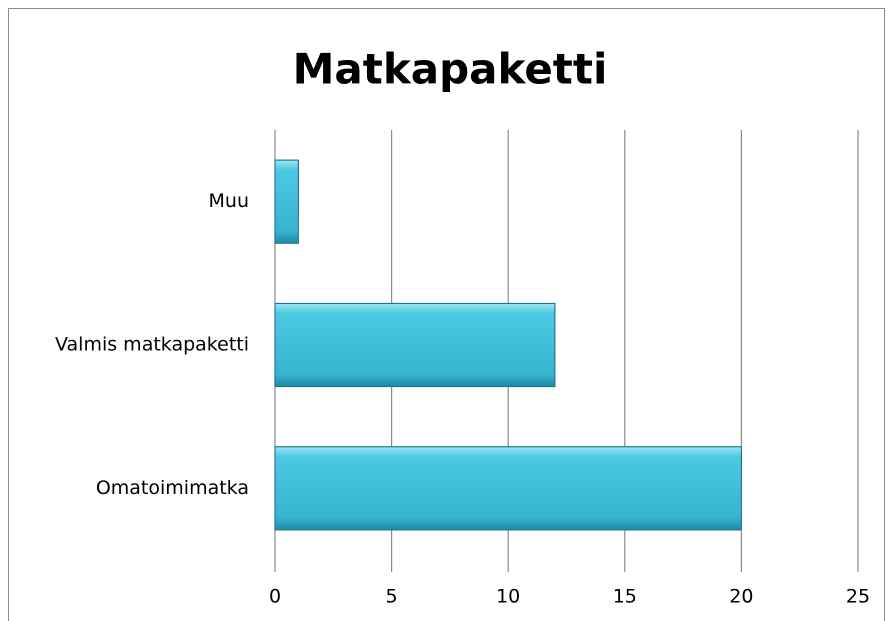  I want to click on y-tick-label: Valmis matkapaketti, so click(152, 345).